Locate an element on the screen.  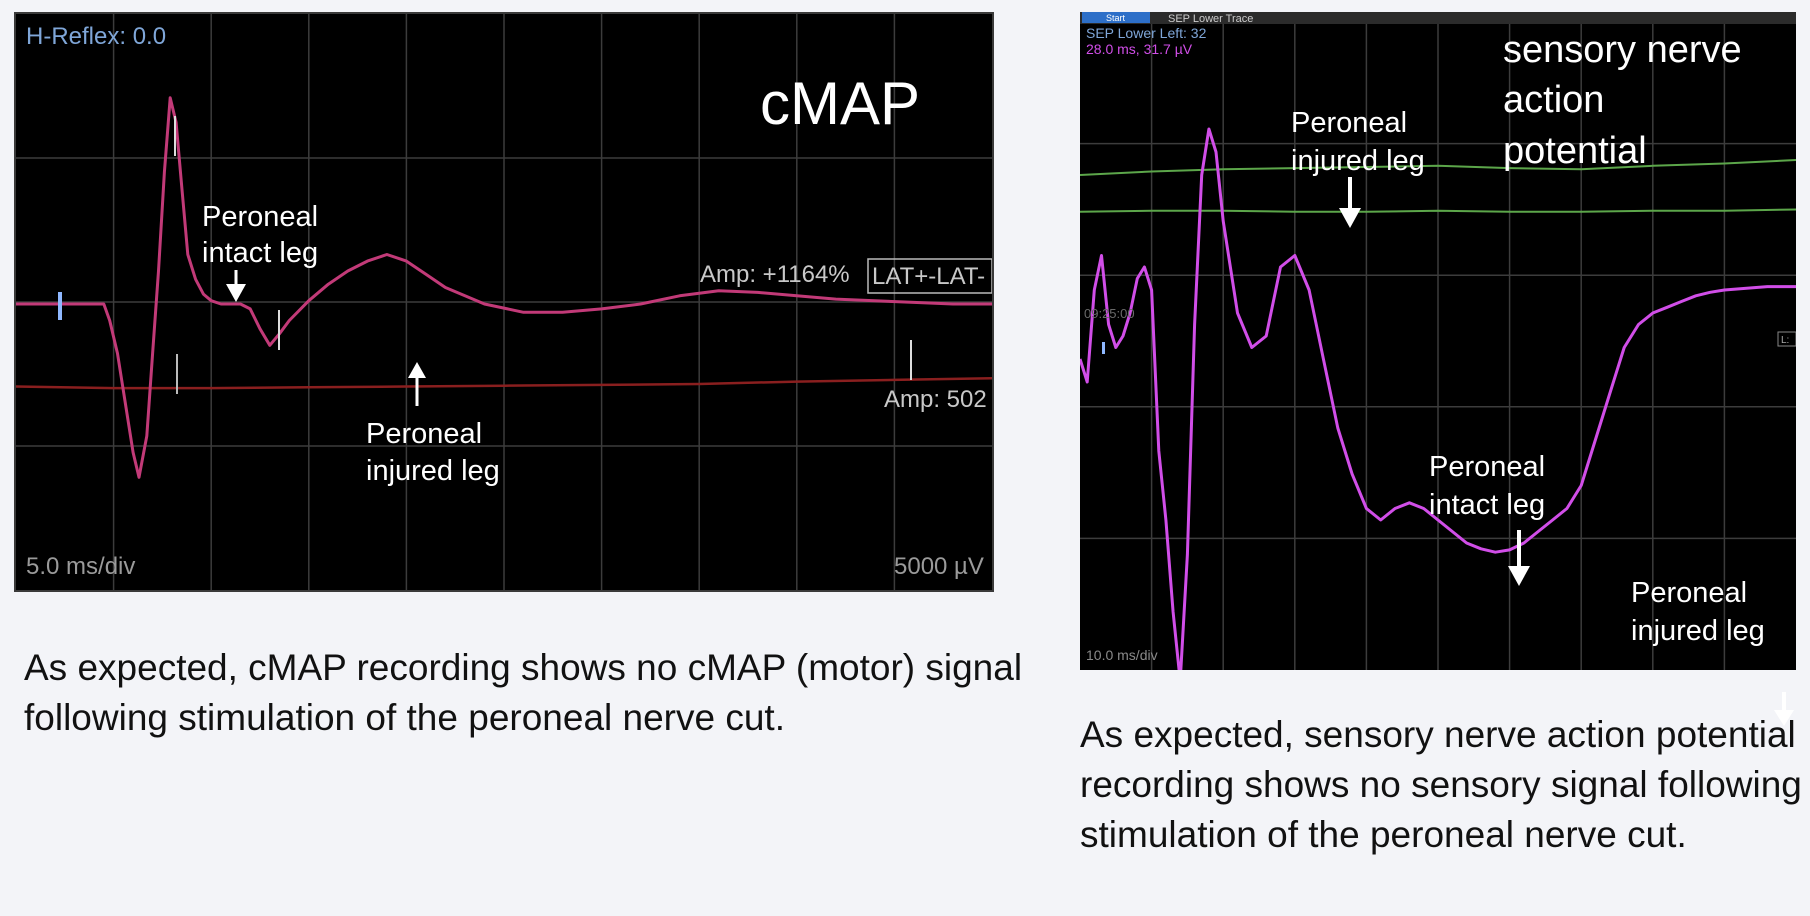
cmap-sensitivity: 5000 µV is located at coordinates (939, 566).